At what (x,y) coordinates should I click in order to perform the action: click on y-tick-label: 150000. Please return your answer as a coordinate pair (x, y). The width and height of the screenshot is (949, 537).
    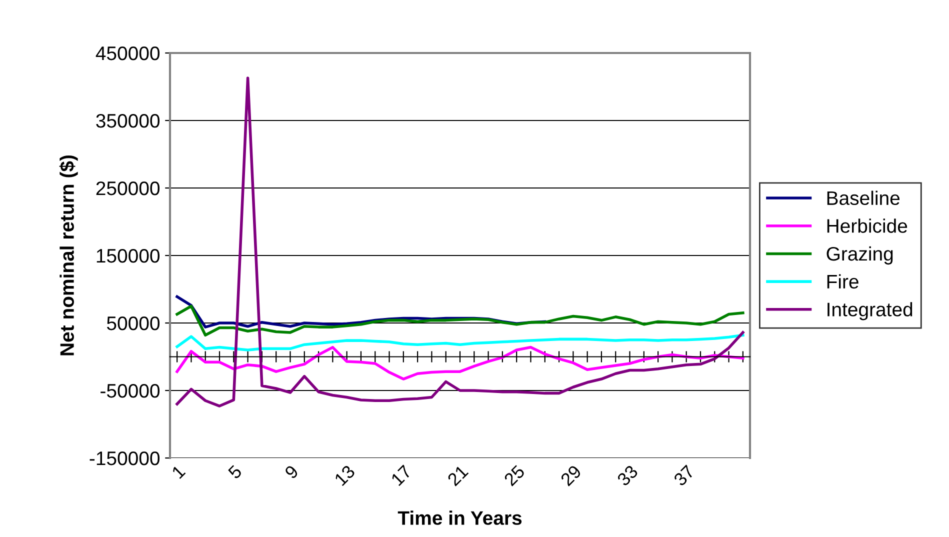
    Looking at the image, I should click on (128, 255).